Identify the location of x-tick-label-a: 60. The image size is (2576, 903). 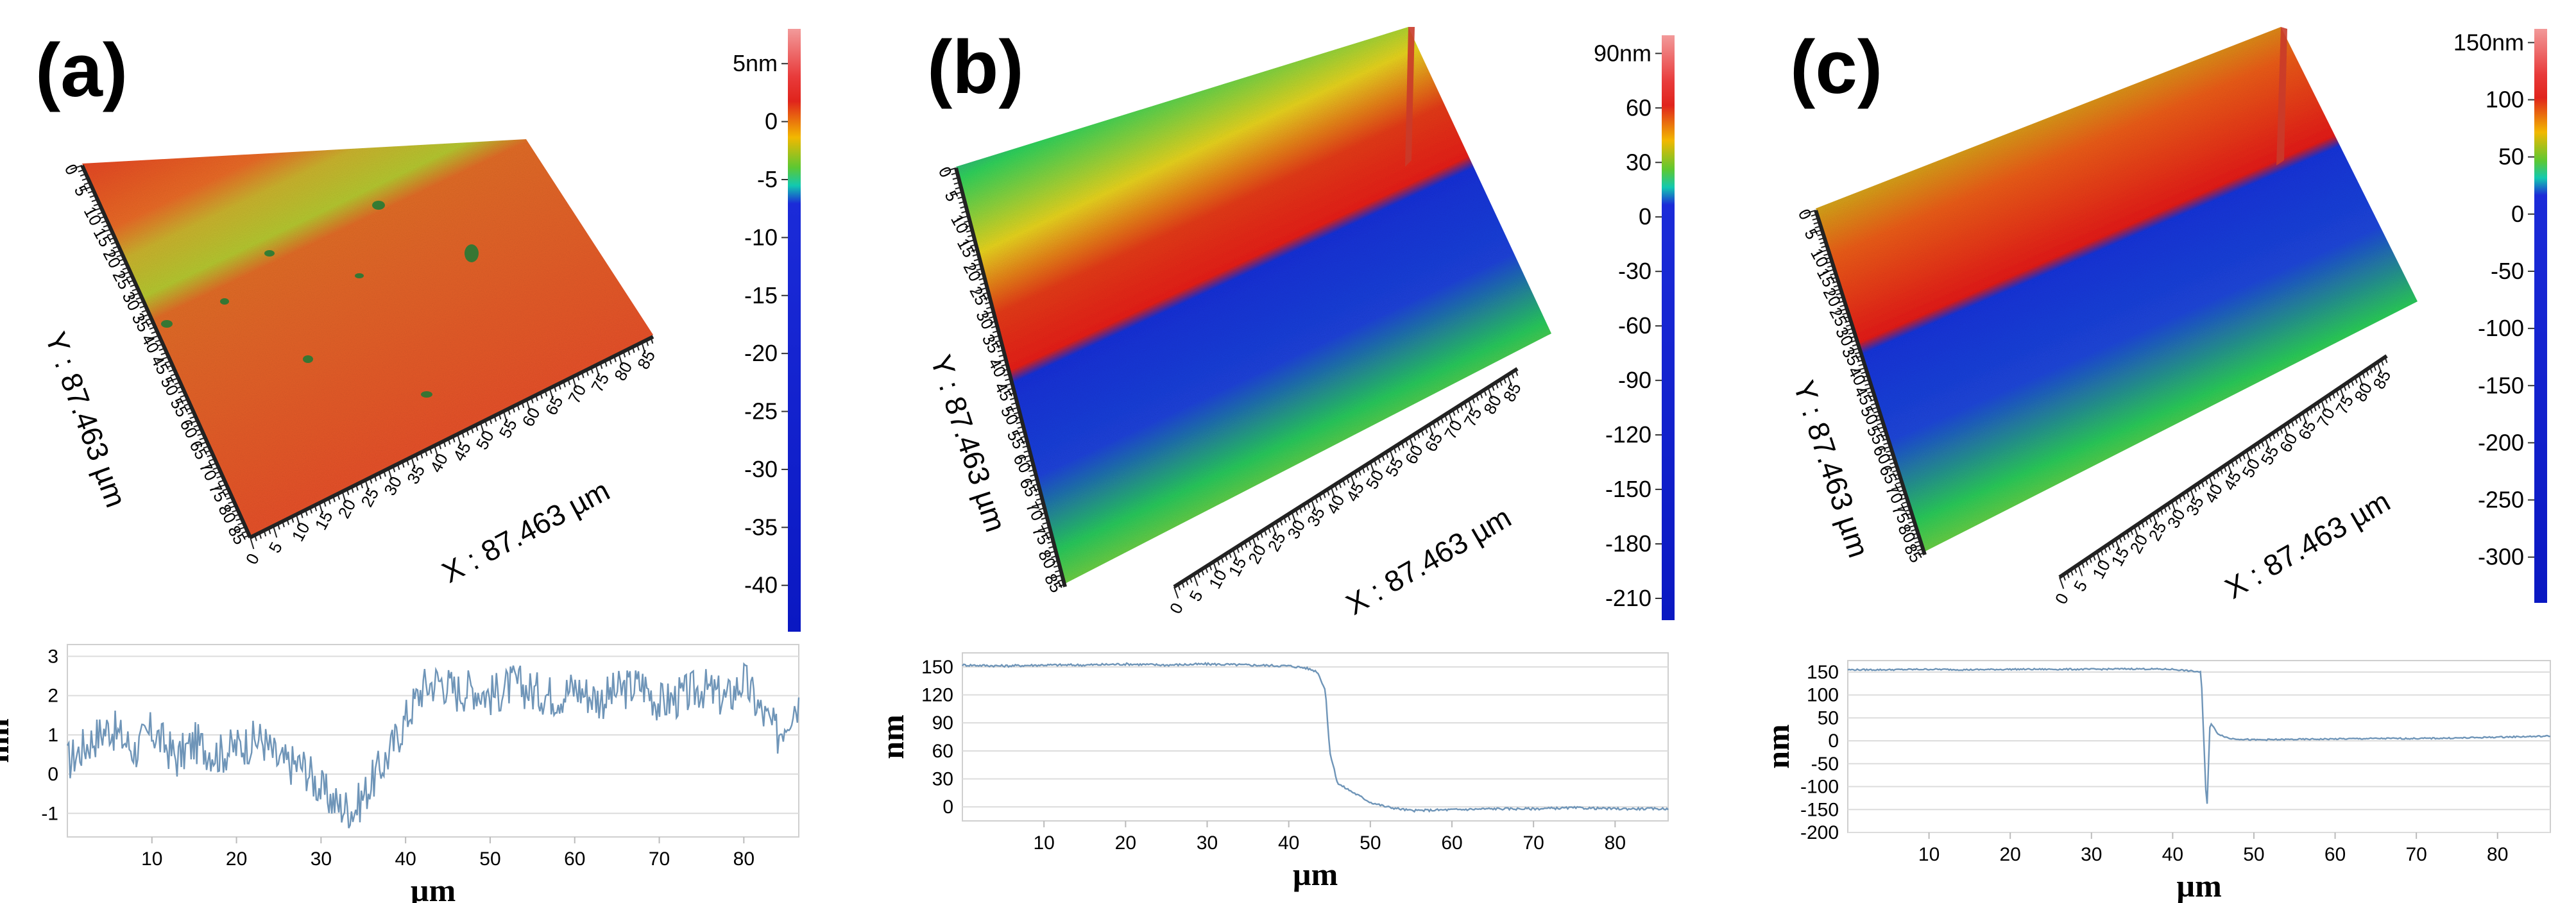
(531, 417).